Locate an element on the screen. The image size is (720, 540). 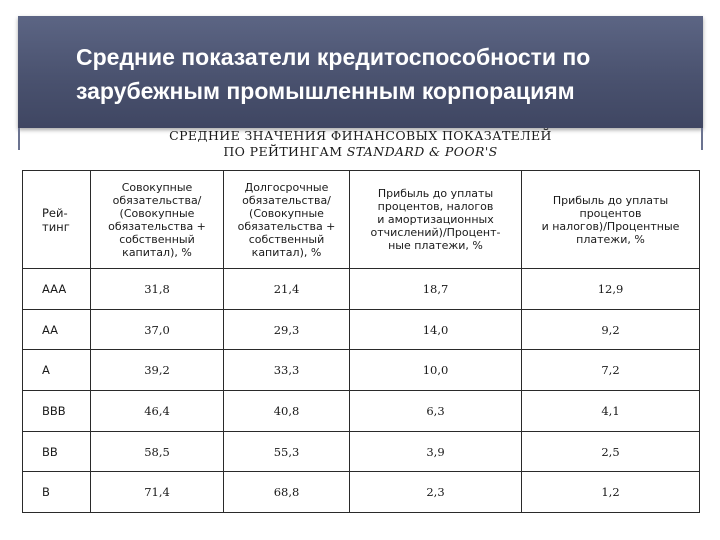
header-line: и налогов)/Процентные is located at coordinates (610, 226).